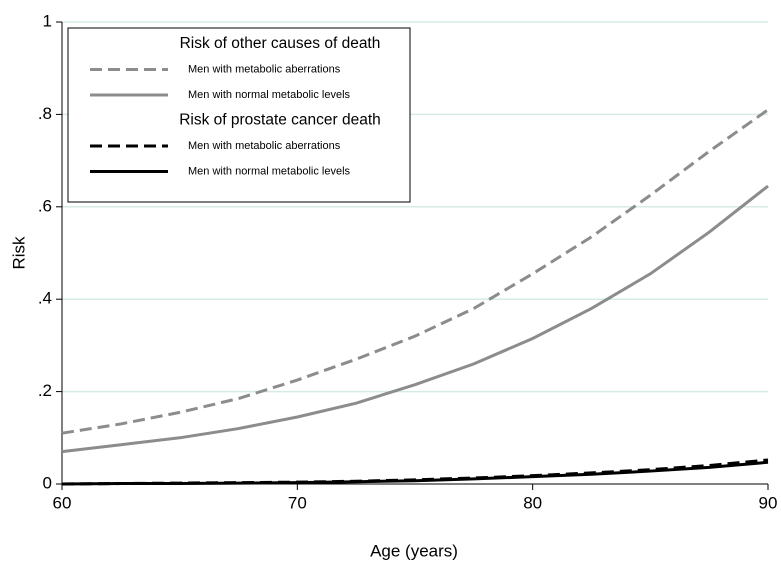 This screenshot has height=571, width=781. Describe the element at coordinates (414, 550) in the screenshot. I see `x-axis-label: Age (years)` at that location.